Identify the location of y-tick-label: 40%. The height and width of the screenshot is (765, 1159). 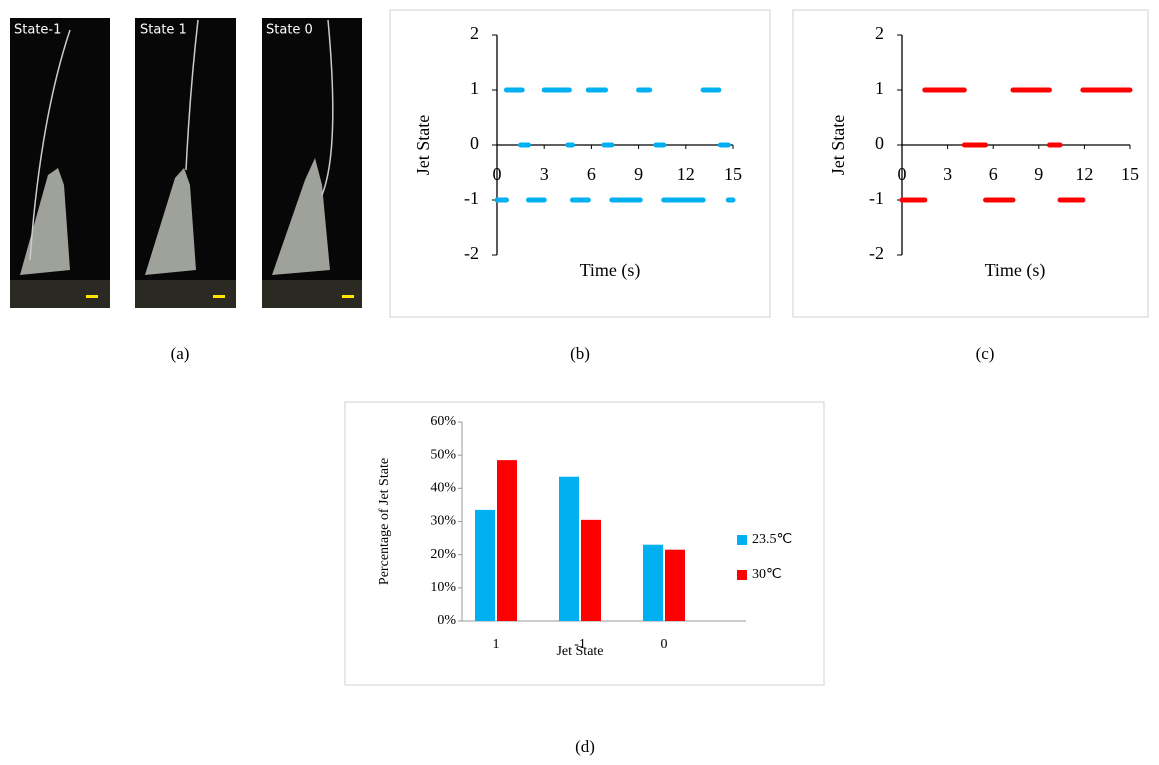
(443, 488).